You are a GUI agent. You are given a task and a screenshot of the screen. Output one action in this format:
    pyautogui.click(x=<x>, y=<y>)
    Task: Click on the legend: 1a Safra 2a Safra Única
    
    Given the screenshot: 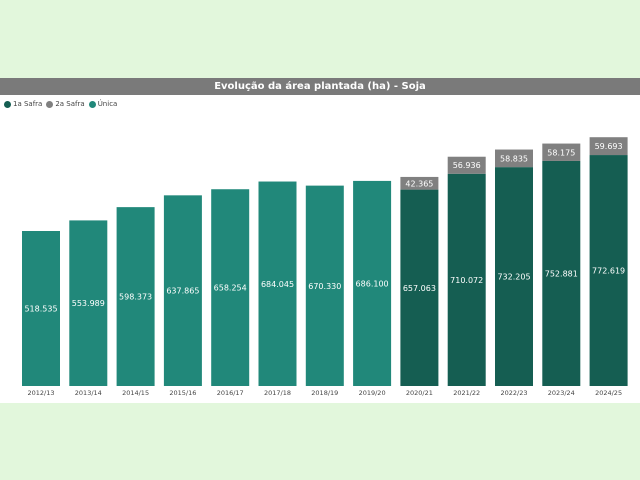 What is the action you would take?
    pyautogui.click(x=62, y=104)
    